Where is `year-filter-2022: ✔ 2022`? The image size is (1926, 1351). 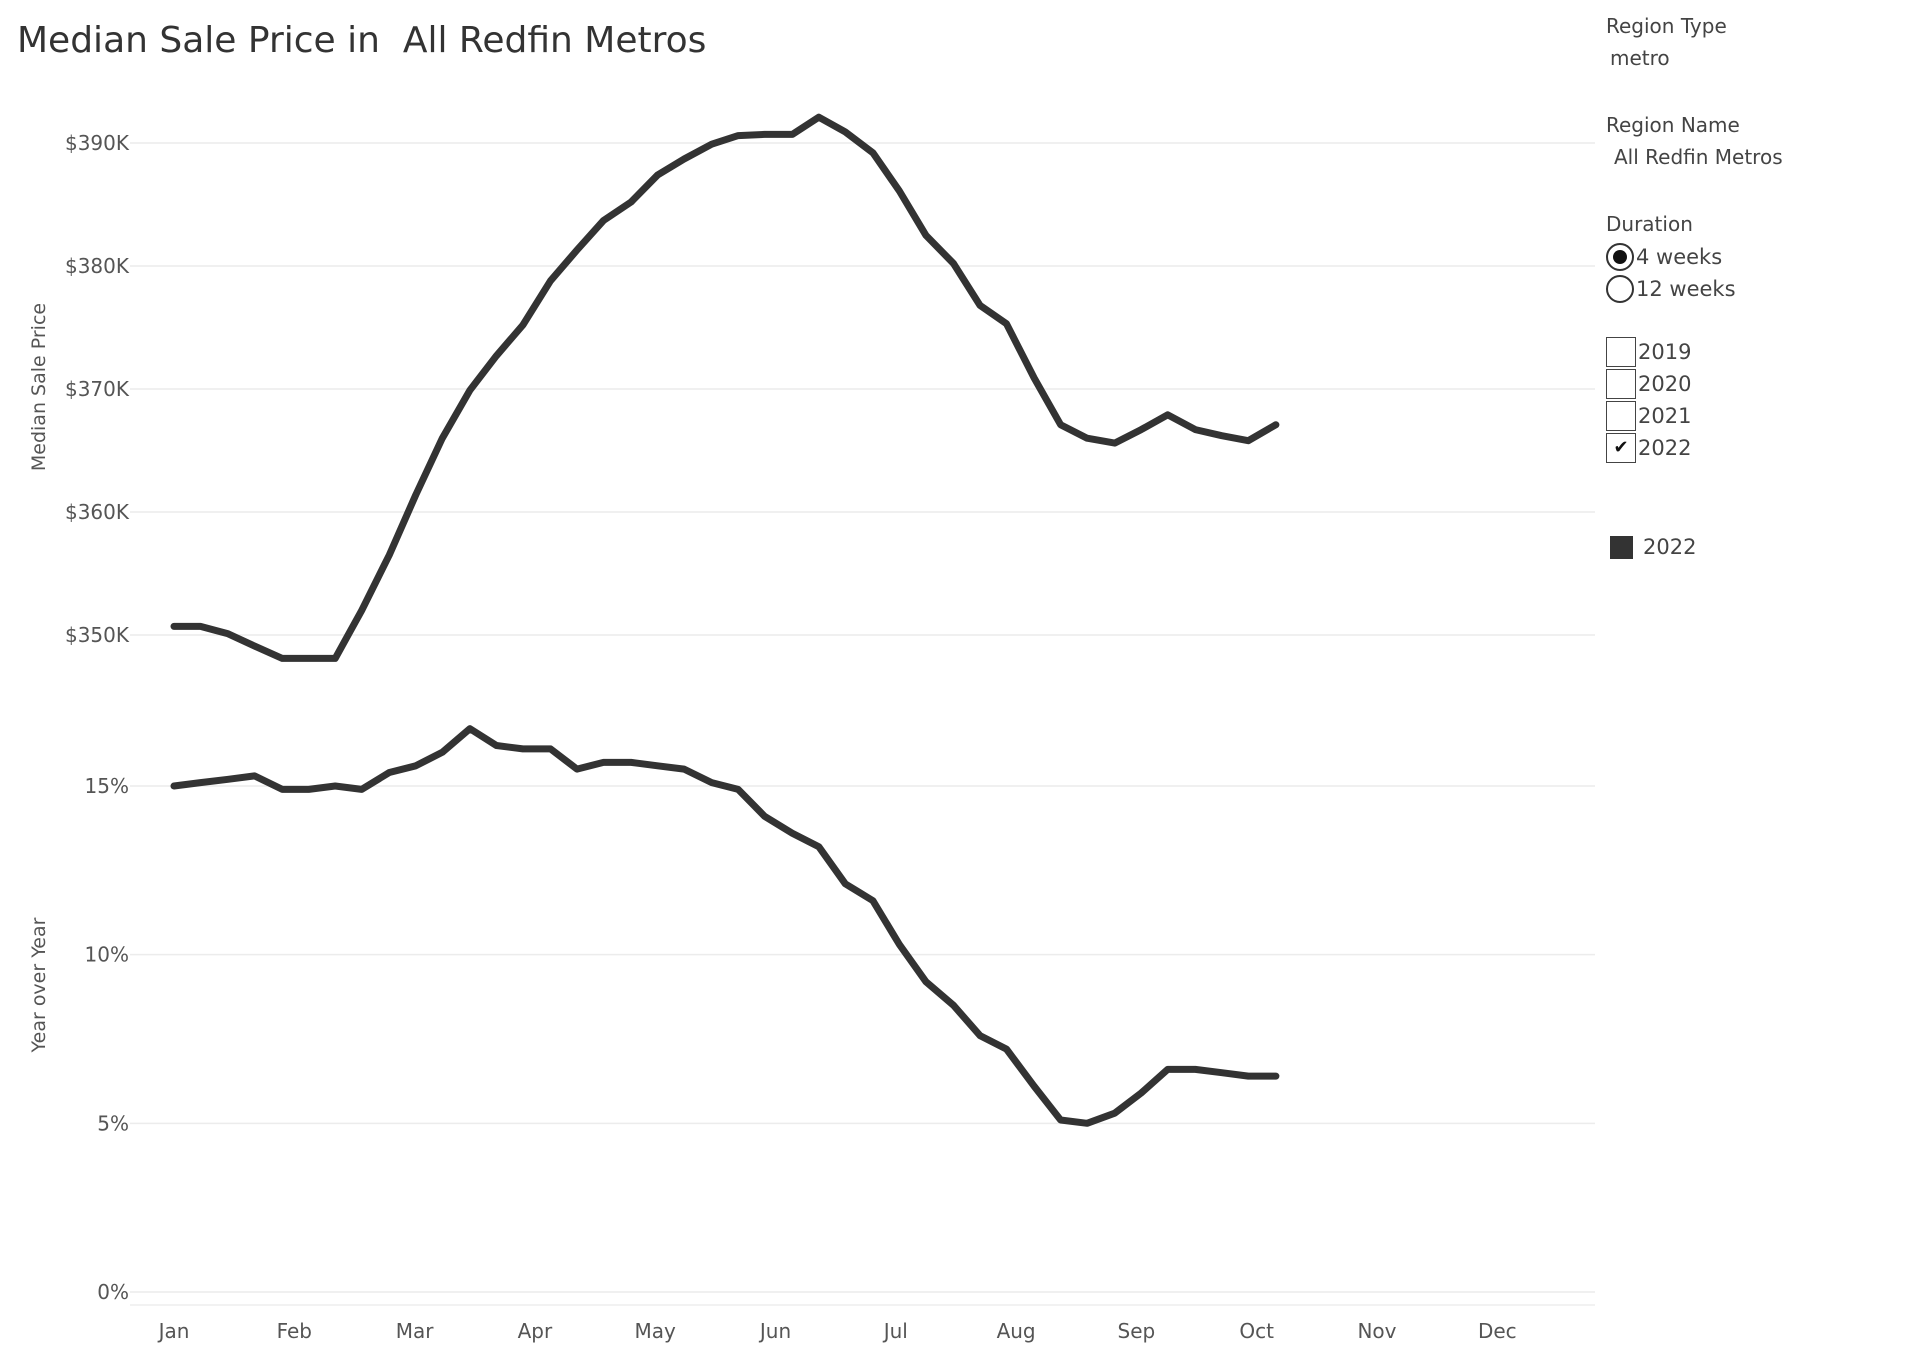
year-filter-2022: ✔ 2022 is located at coordinates (1648, 448).